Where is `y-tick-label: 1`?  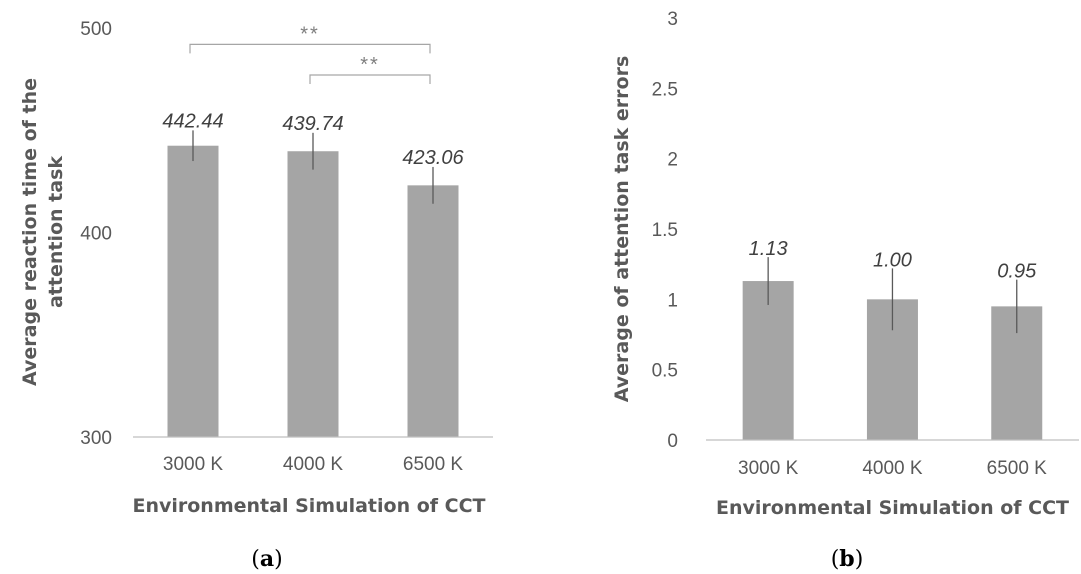 y-tick-label: 1 is located at coordinates (672, 300).